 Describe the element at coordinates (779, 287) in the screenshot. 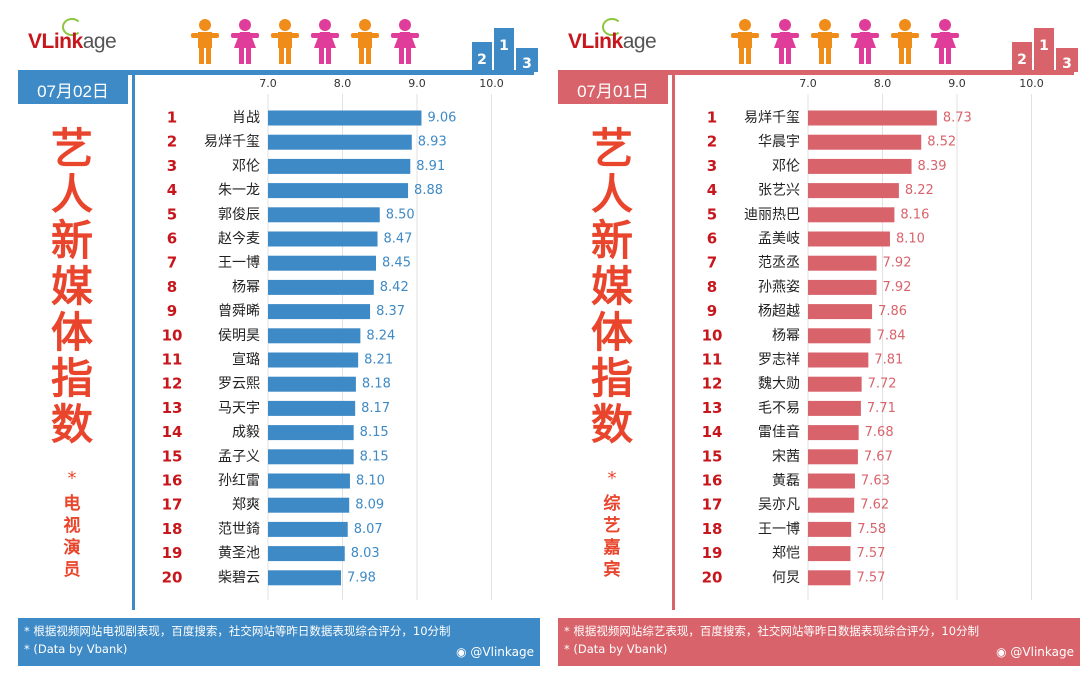

I see `category-label: 孙燕姿` at that location.